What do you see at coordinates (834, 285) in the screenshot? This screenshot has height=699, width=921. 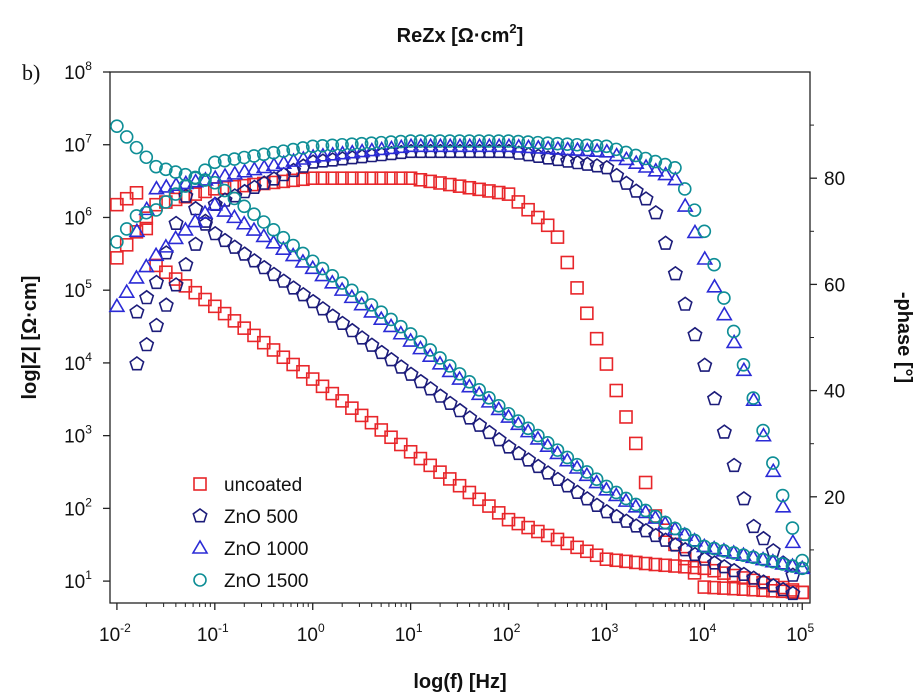 I see `y-right-tick-label: 60` at bounding box center [834, 285].